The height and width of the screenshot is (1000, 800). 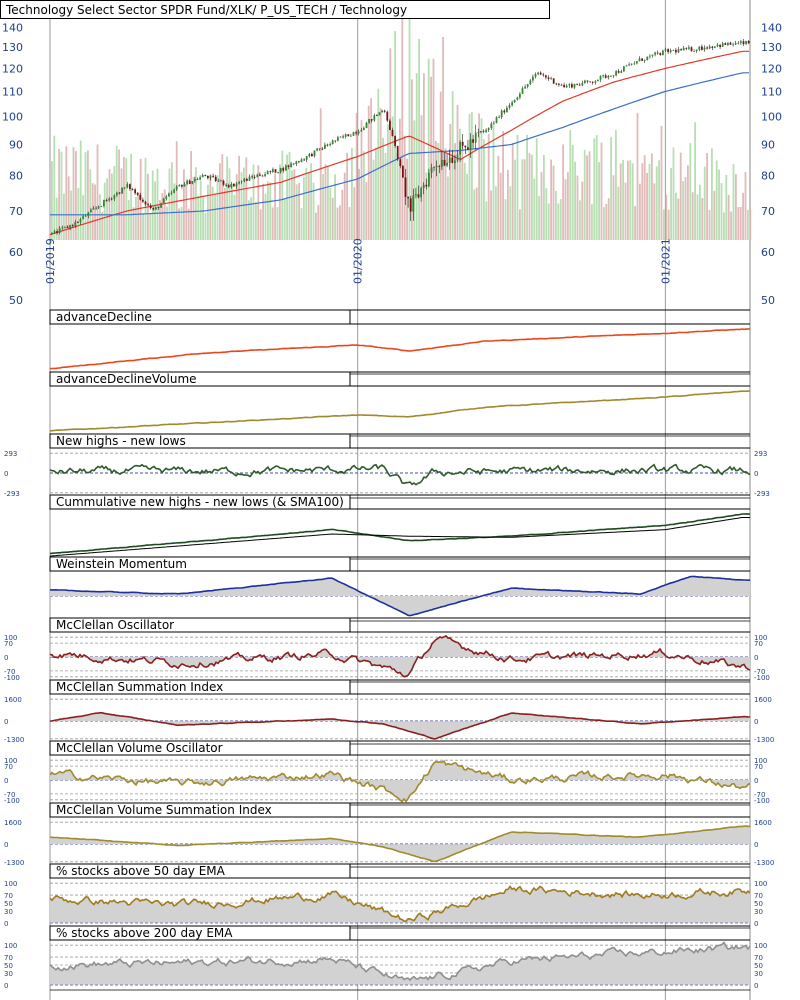 I want to click on y-tick-right: 100, so click(x=771, y=117).